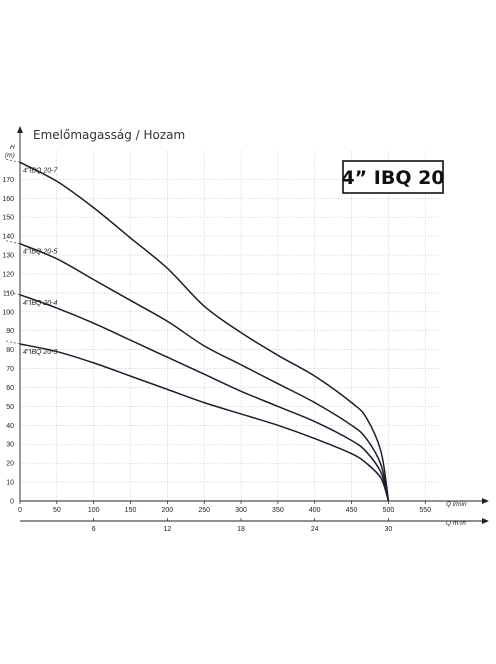 This screenshot has height=664, width=496. Describe the element at coordinates (485, 521) in the screenshot. I see `x2-axis-arrow` at that location.